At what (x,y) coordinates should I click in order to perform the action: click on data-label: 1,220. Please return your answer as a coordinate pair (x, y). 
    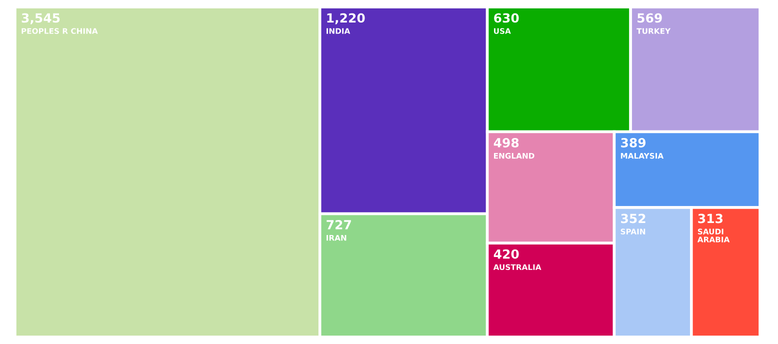
    Looking at the image, I should click on (346, 18).